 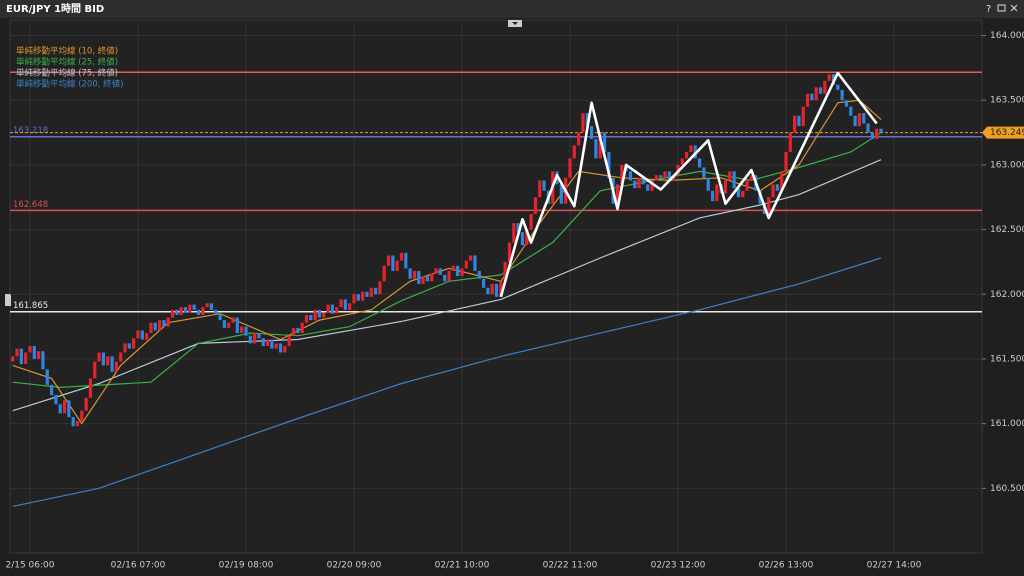 What do you see at coordinates (1007, 133) in the screenshot?
I see `last-price-label: 163.249` at bounding box center [1007, 133].